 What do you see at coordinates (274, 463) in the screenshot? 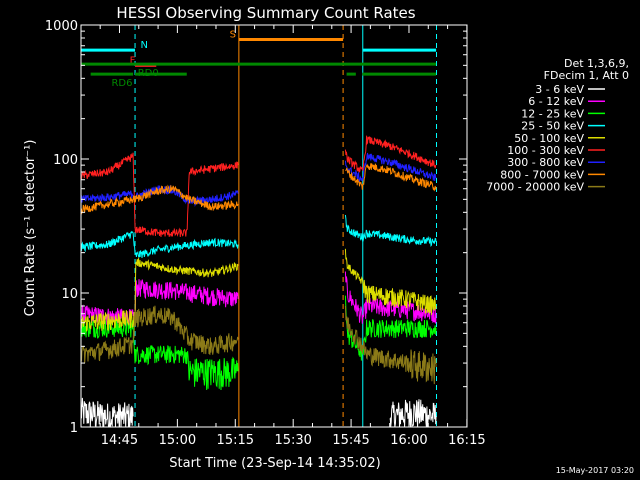
I see `x-axis-label: Start Time (23-Sep-14 14:35:02)` at bounding box center [274, 463].